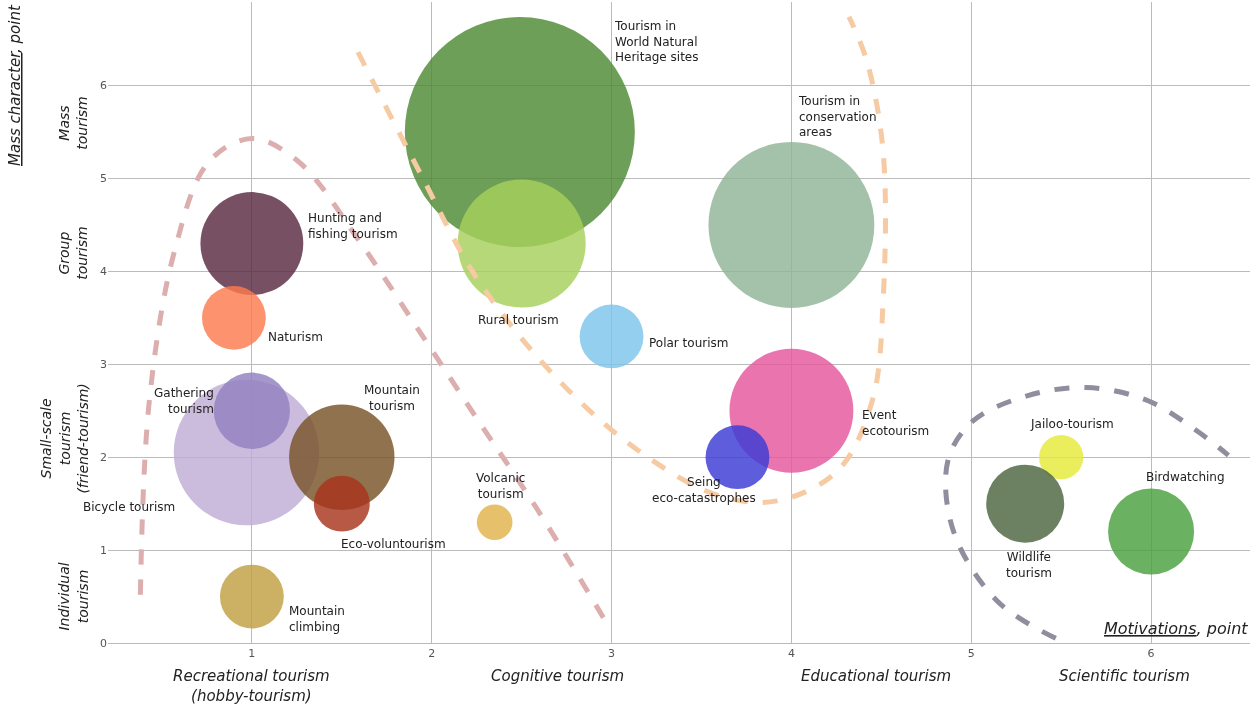  Describe the element at coordinates (432, 654) in the screenshot. I see `x-tick-label: 2` at that location.